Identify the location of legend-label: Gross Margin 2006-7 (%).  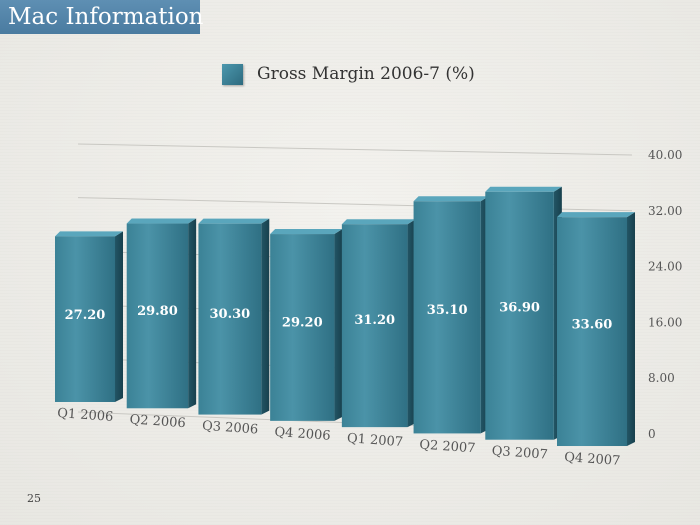
(366, 74).